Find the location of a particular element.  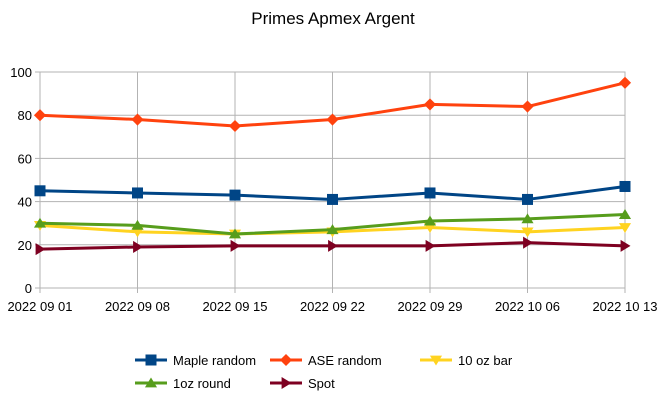

legend-item-10-oz-bar: 10 oz bar is located at coordinates (466, 360).